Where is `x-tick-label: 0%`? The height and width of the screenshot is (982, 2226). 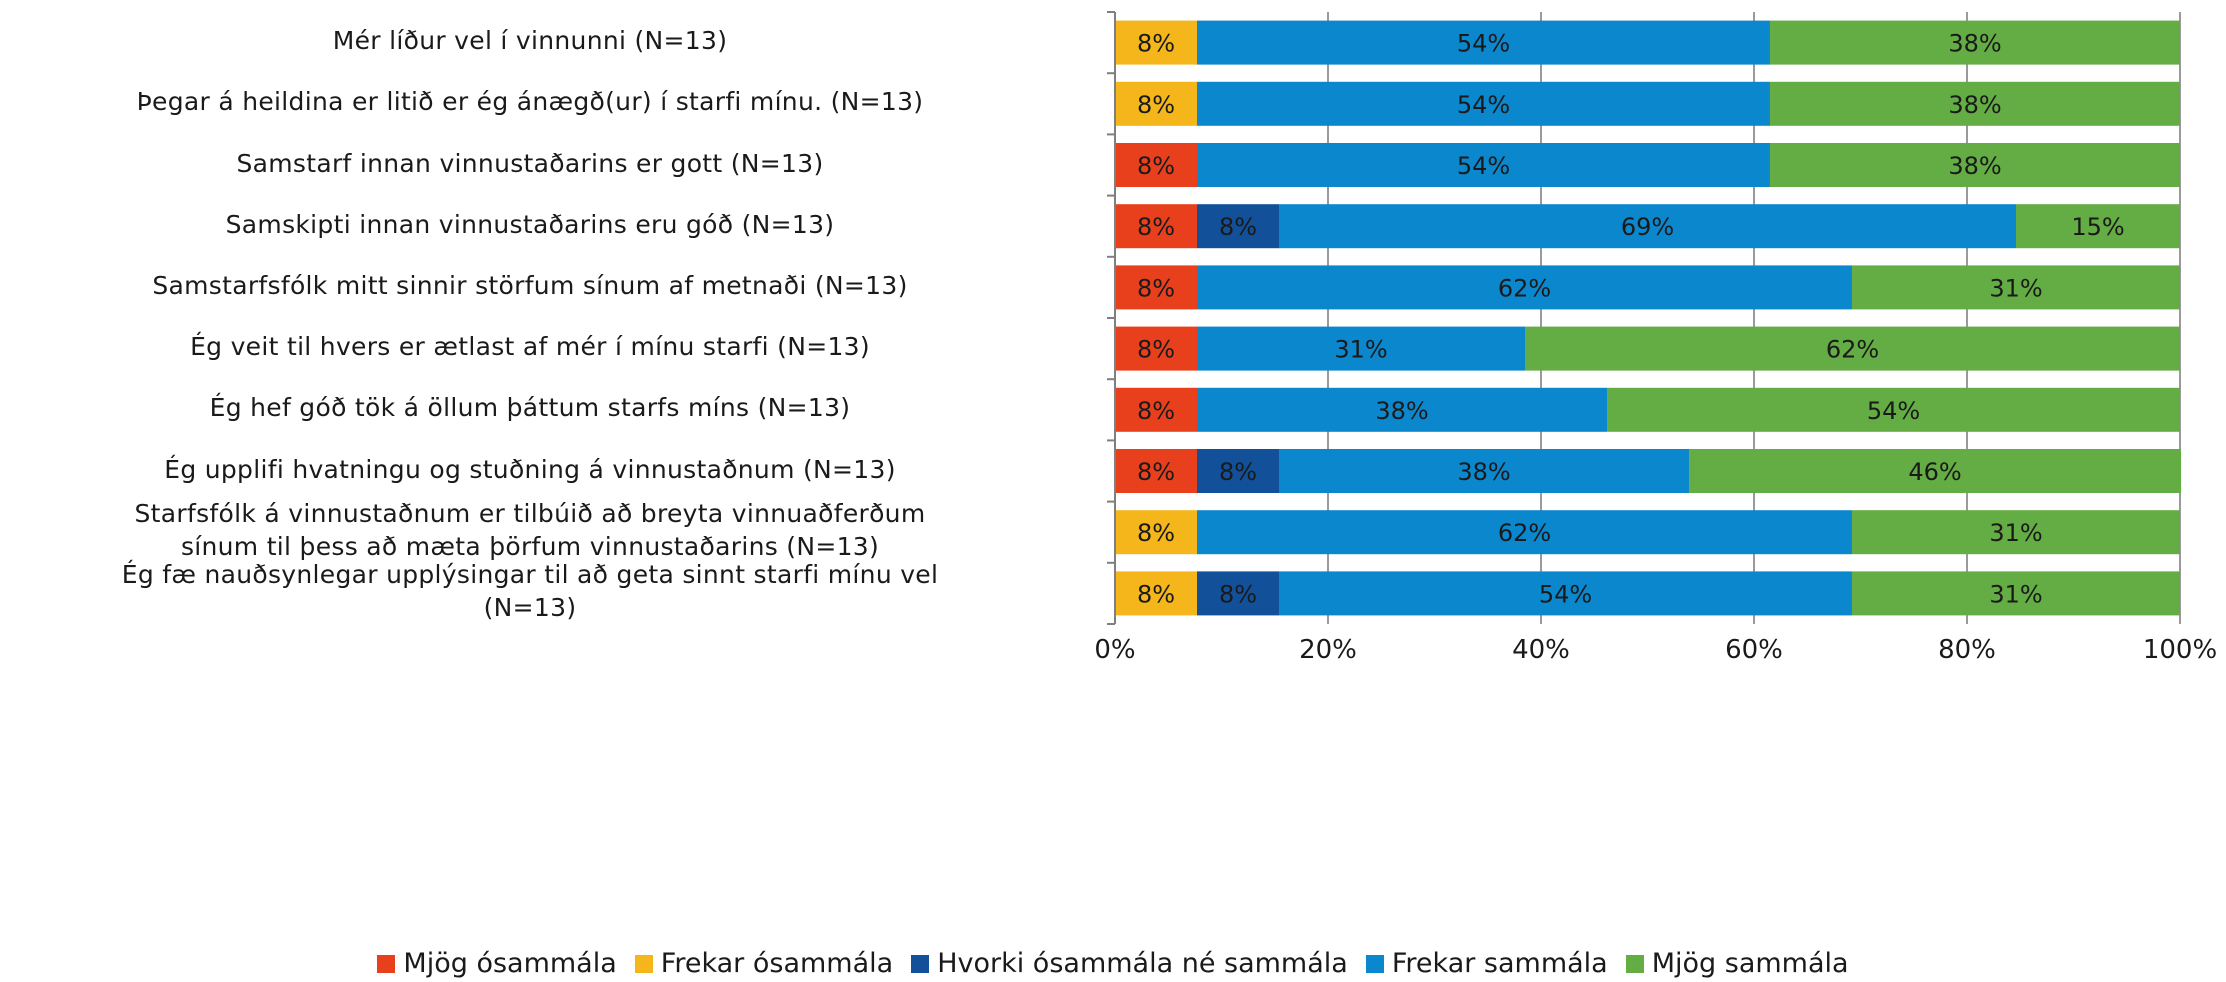
x-tick-label: 0% is located at coordinates (1114, 650).